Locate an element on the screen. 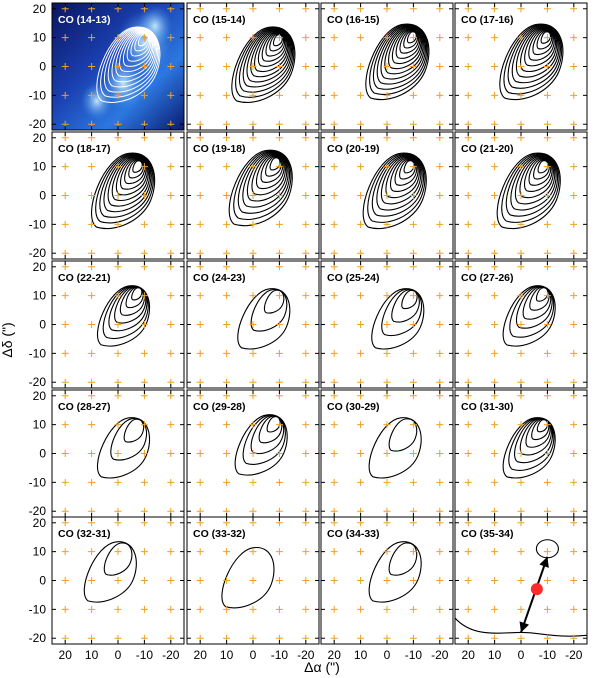  x-tick-label: 0 is located at coordinates (521, 655).